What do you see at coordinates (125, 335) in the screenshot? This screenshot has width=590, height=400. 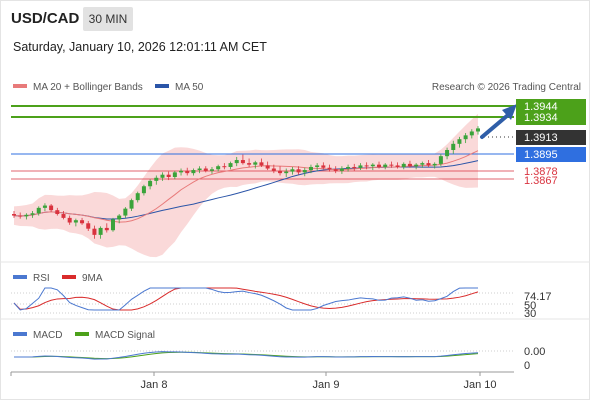 I see `macd-signal-legend-label: MACD Signal` at bounding box center [125, 335].